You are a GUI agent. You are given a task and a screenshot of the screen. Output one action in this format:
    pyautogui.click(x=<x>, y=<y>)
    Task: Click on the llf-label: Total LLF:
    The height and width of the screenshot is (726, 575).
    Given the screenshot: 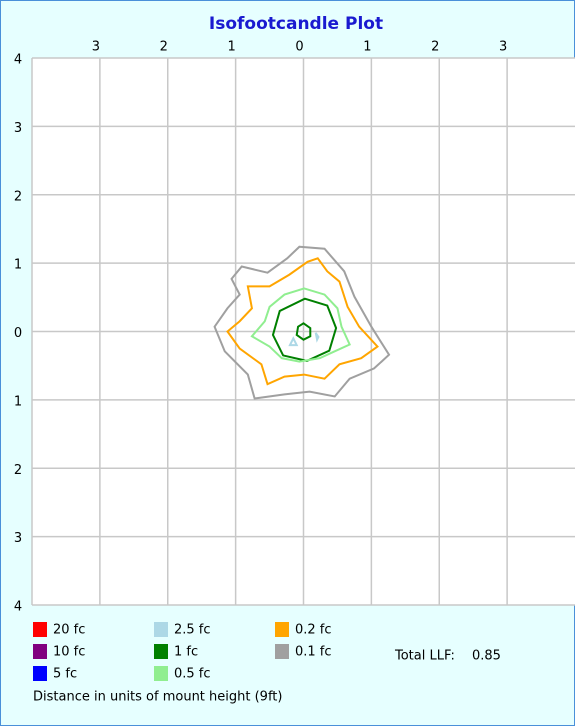 What is the action you would take?
    pyautogui.click(x=424, y=656)
    